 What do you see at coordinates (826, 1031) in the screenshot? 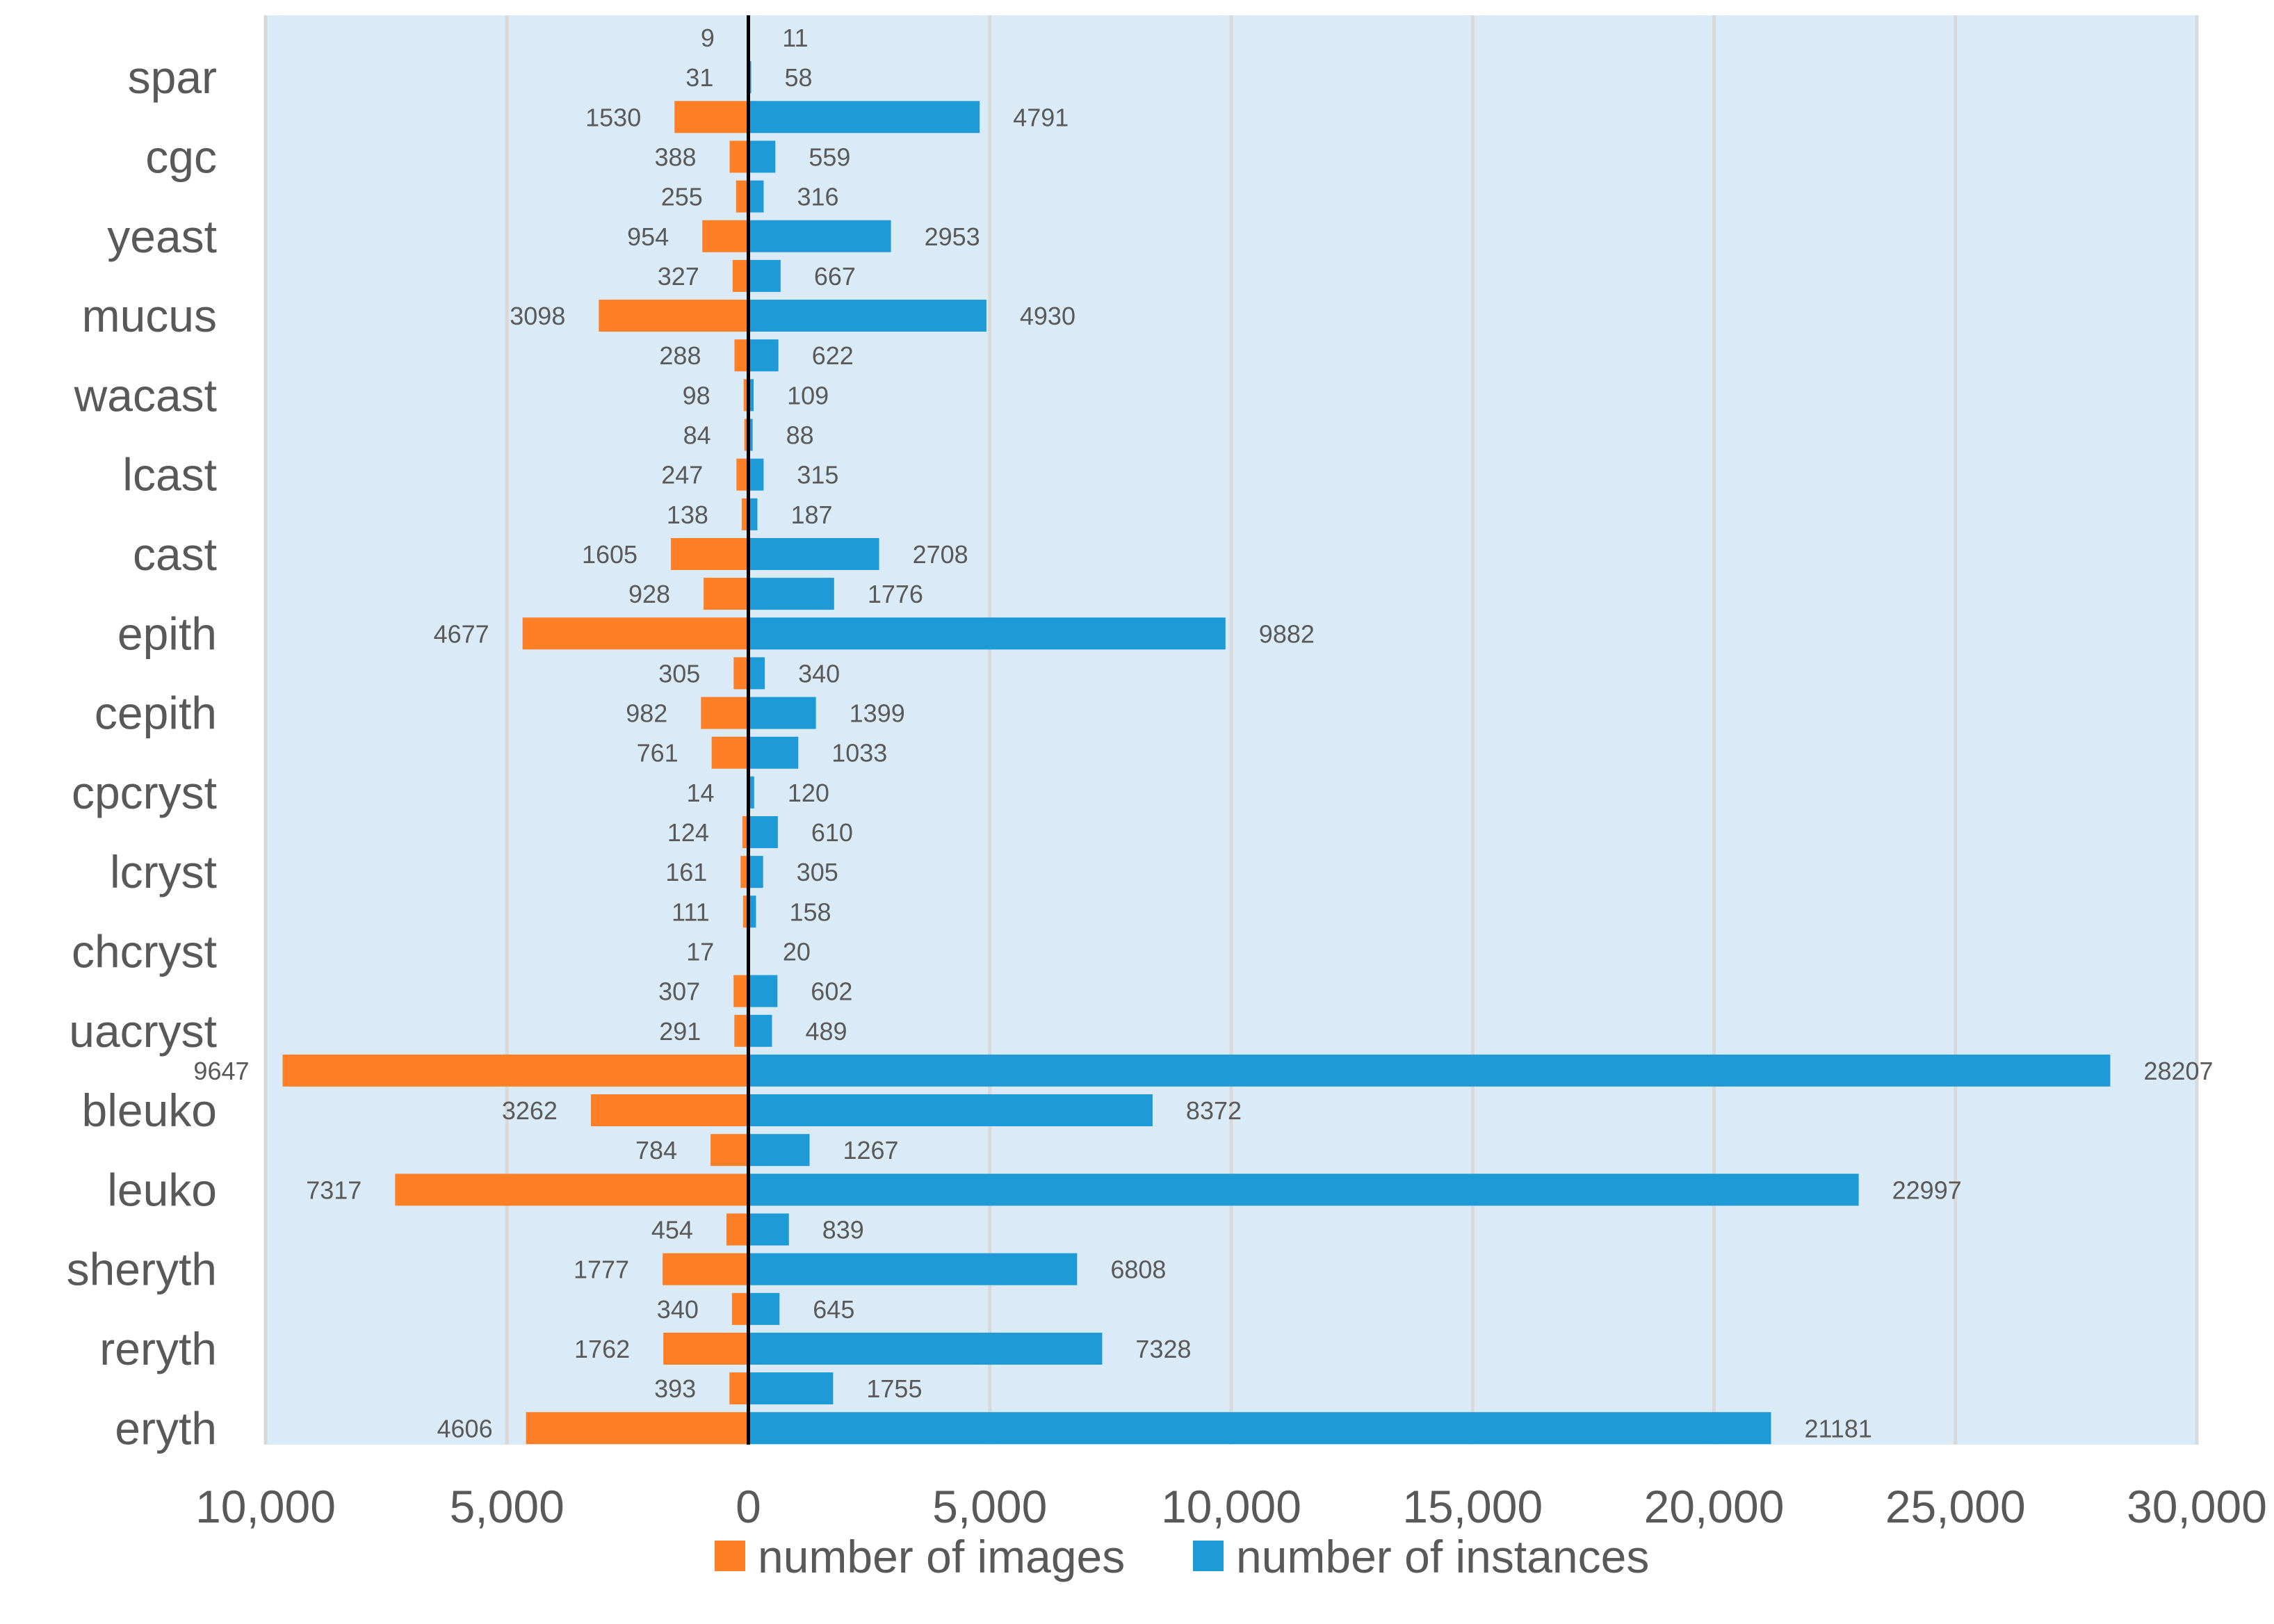
I see `instances-value-label: 489` at bounding box center [826, 1031].